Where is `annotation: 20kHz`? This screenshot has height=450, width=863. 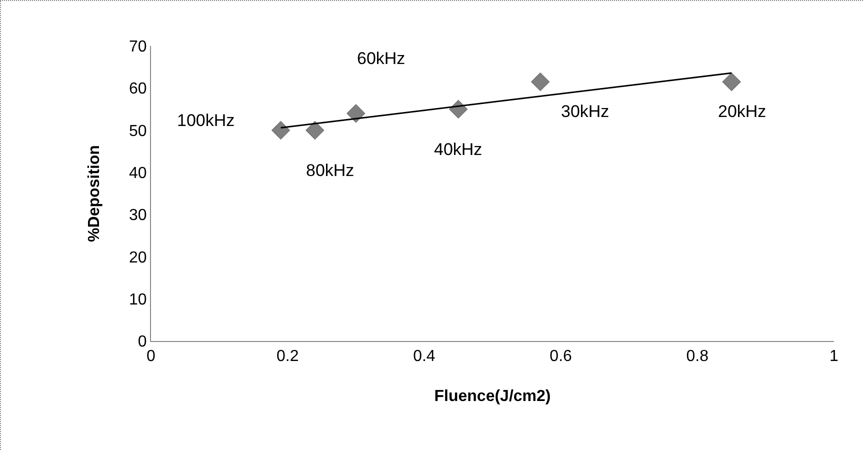
annotation: 20kHz is located at coordinates (742, 111).